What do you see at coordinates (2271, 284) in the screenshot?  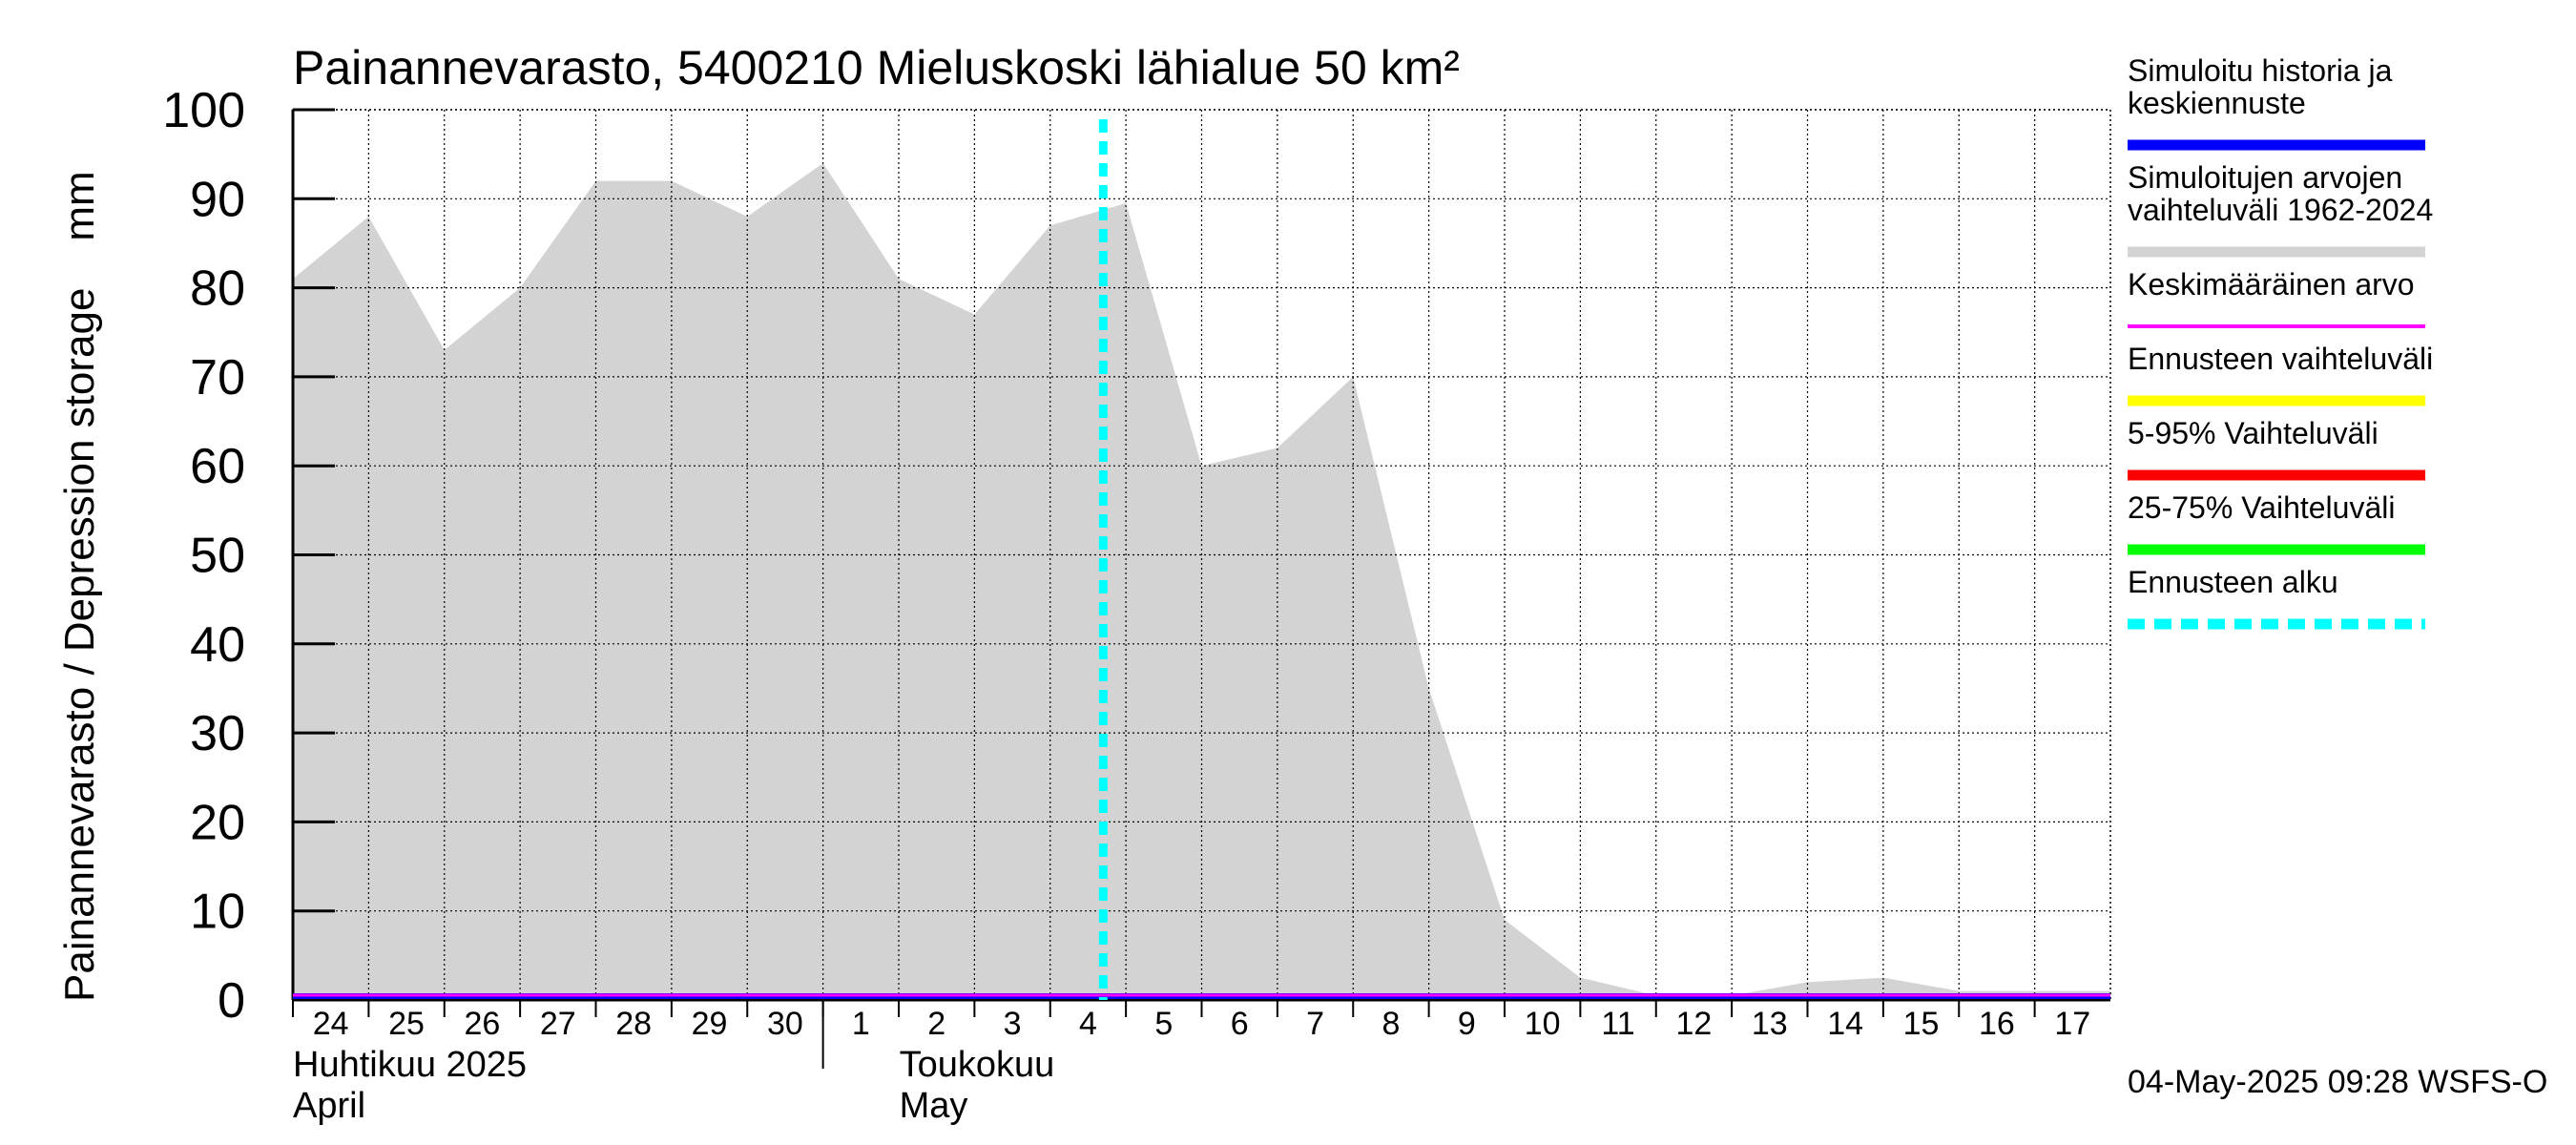 I see `legend-label: Keskimääräinen arvo` at bounding box center [2271, 284].